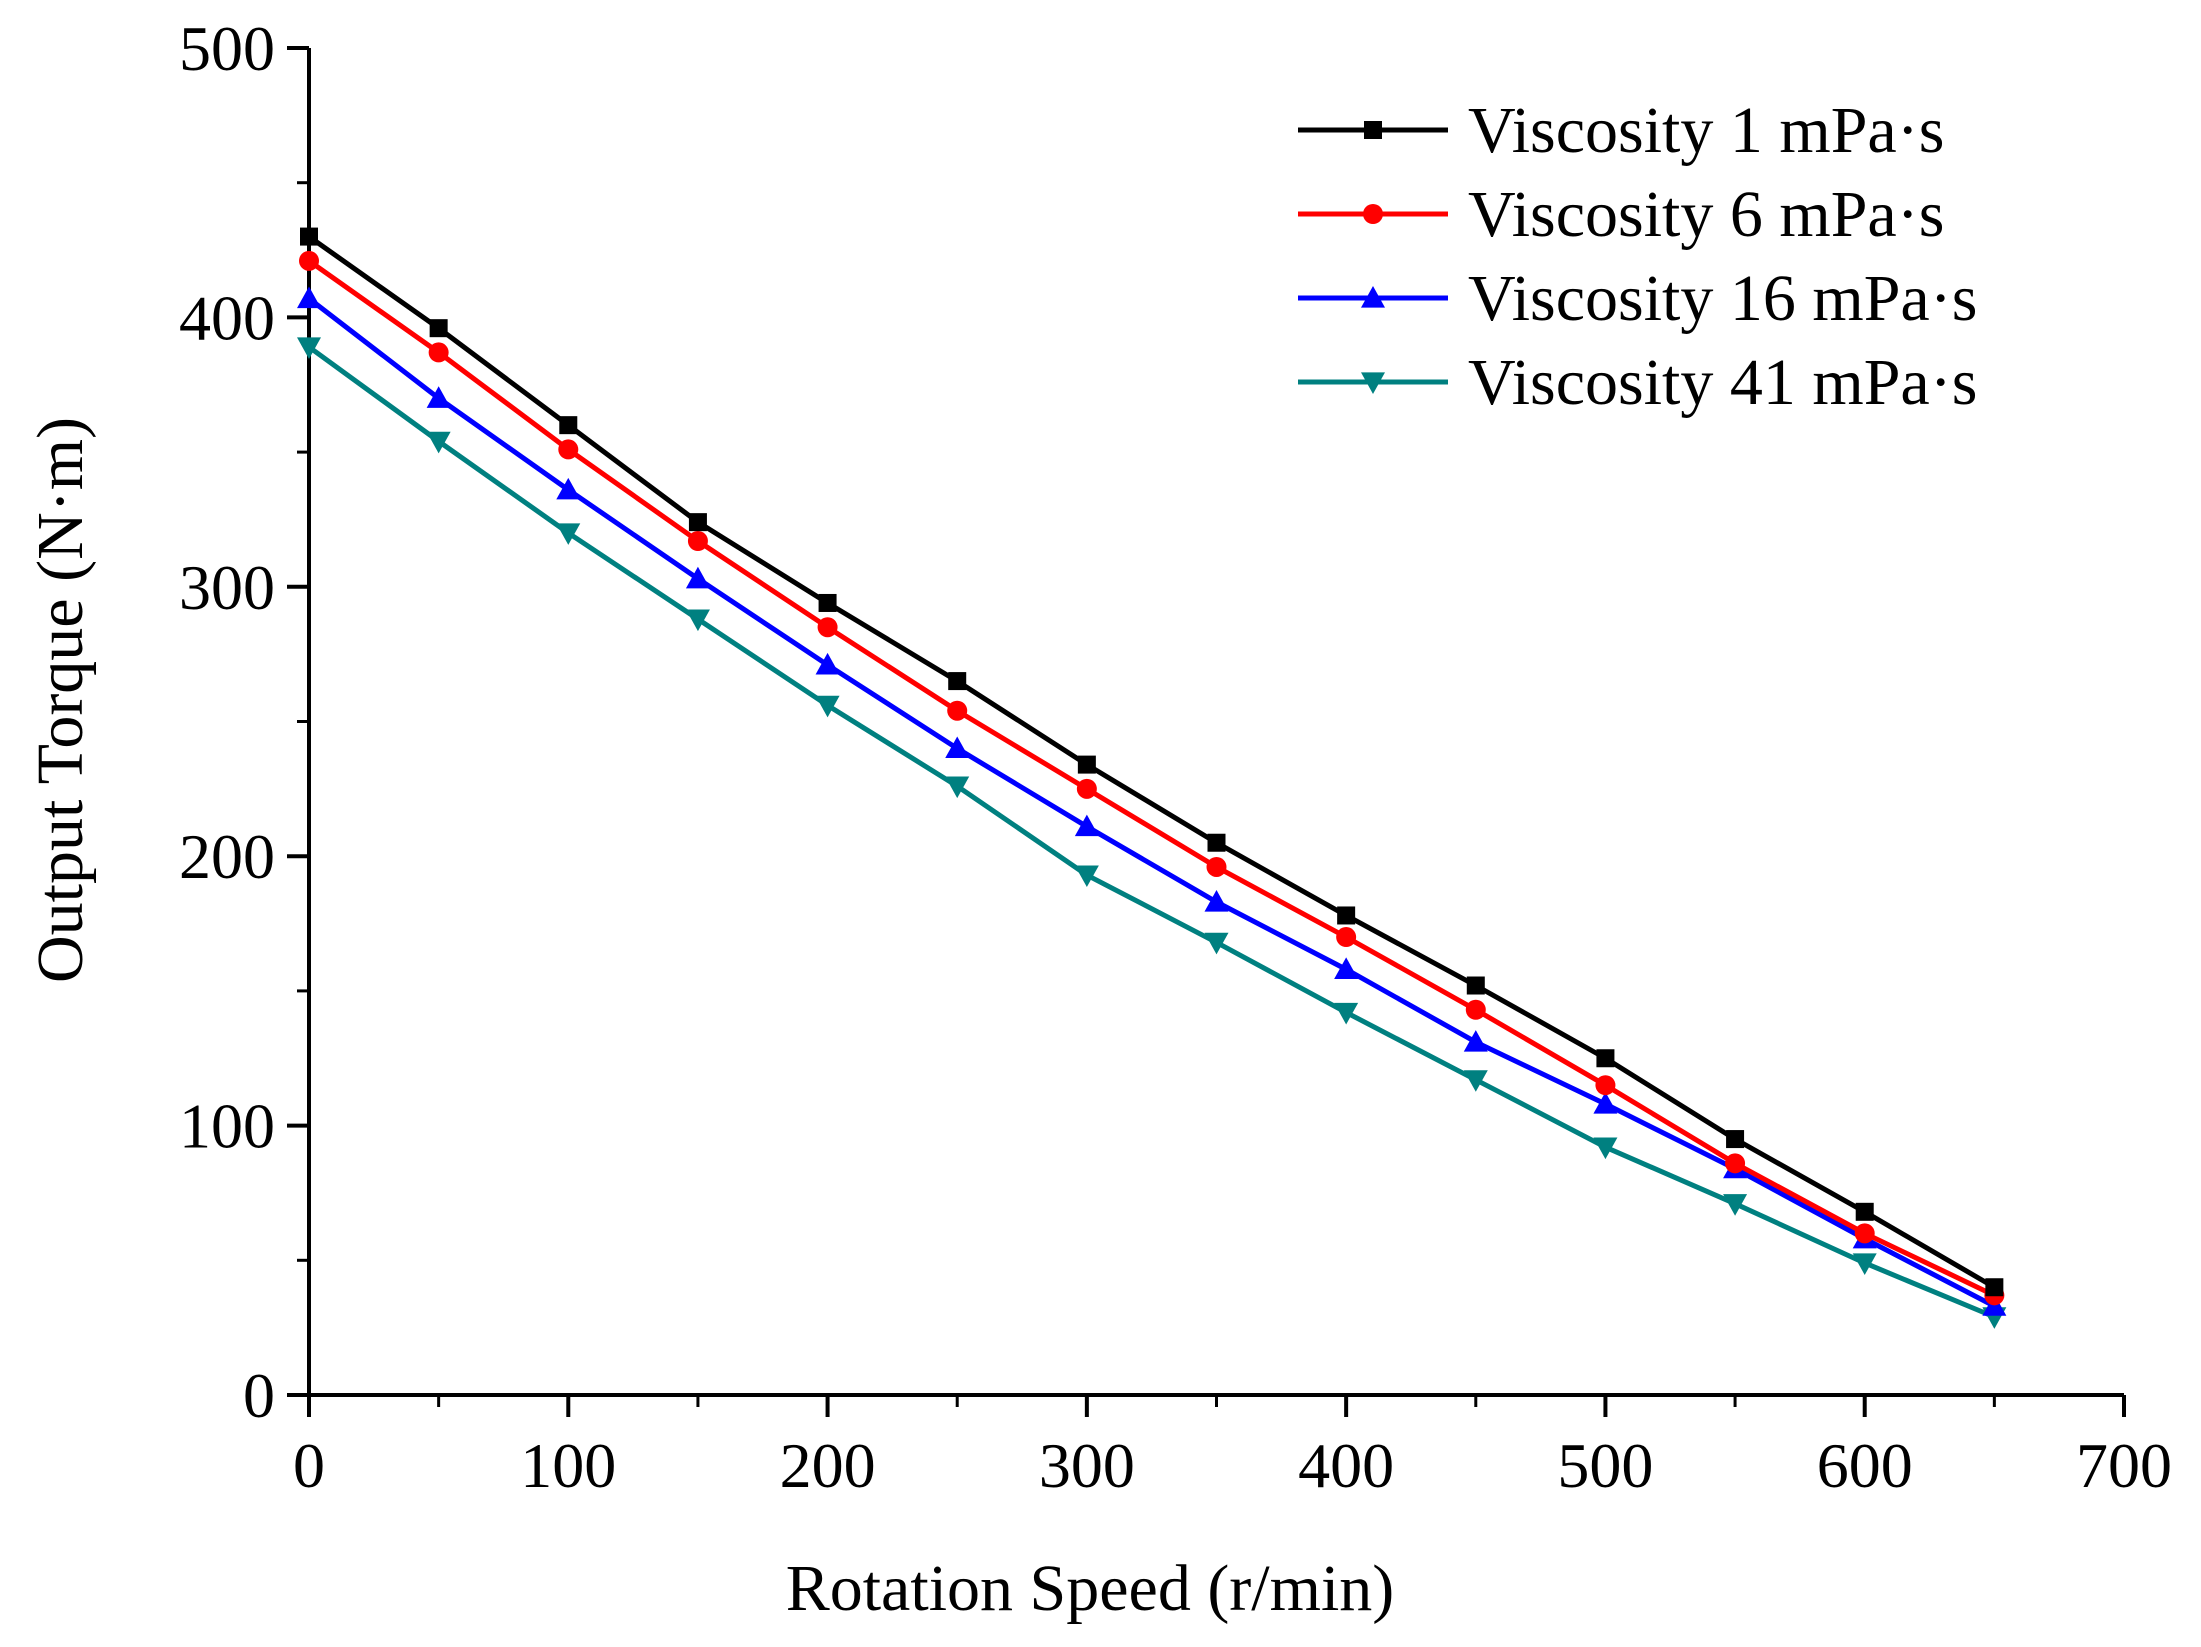 The width and height of the screenshot is (2201, 1647). What do you see at coordinates (227, 317) in the screenshot?
I see `y-tick-label: 400` at bounding box center [227, 317].